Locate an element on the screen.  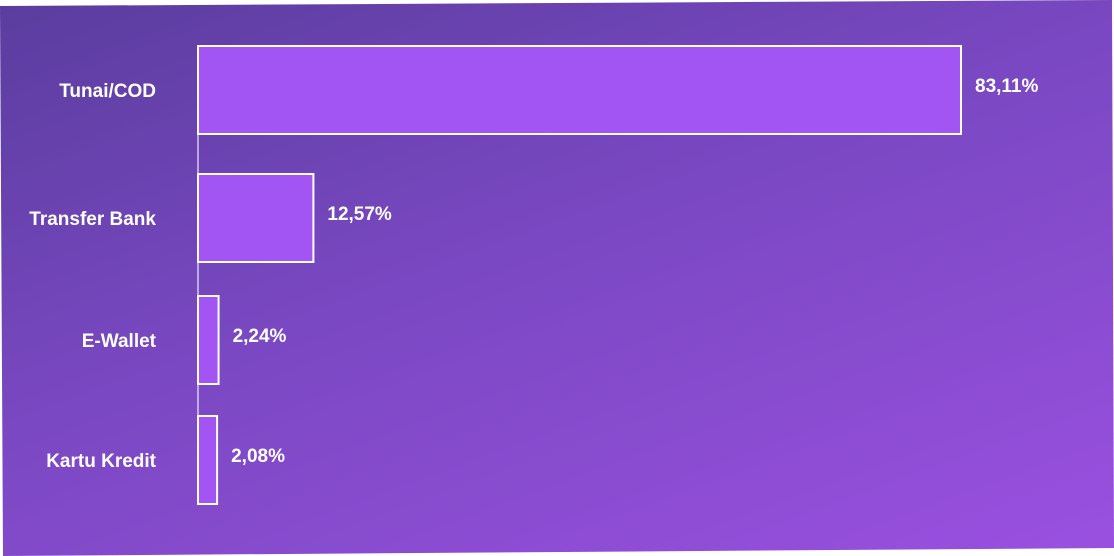
value-label: 83,11% is located at coordinates (1006, 86).